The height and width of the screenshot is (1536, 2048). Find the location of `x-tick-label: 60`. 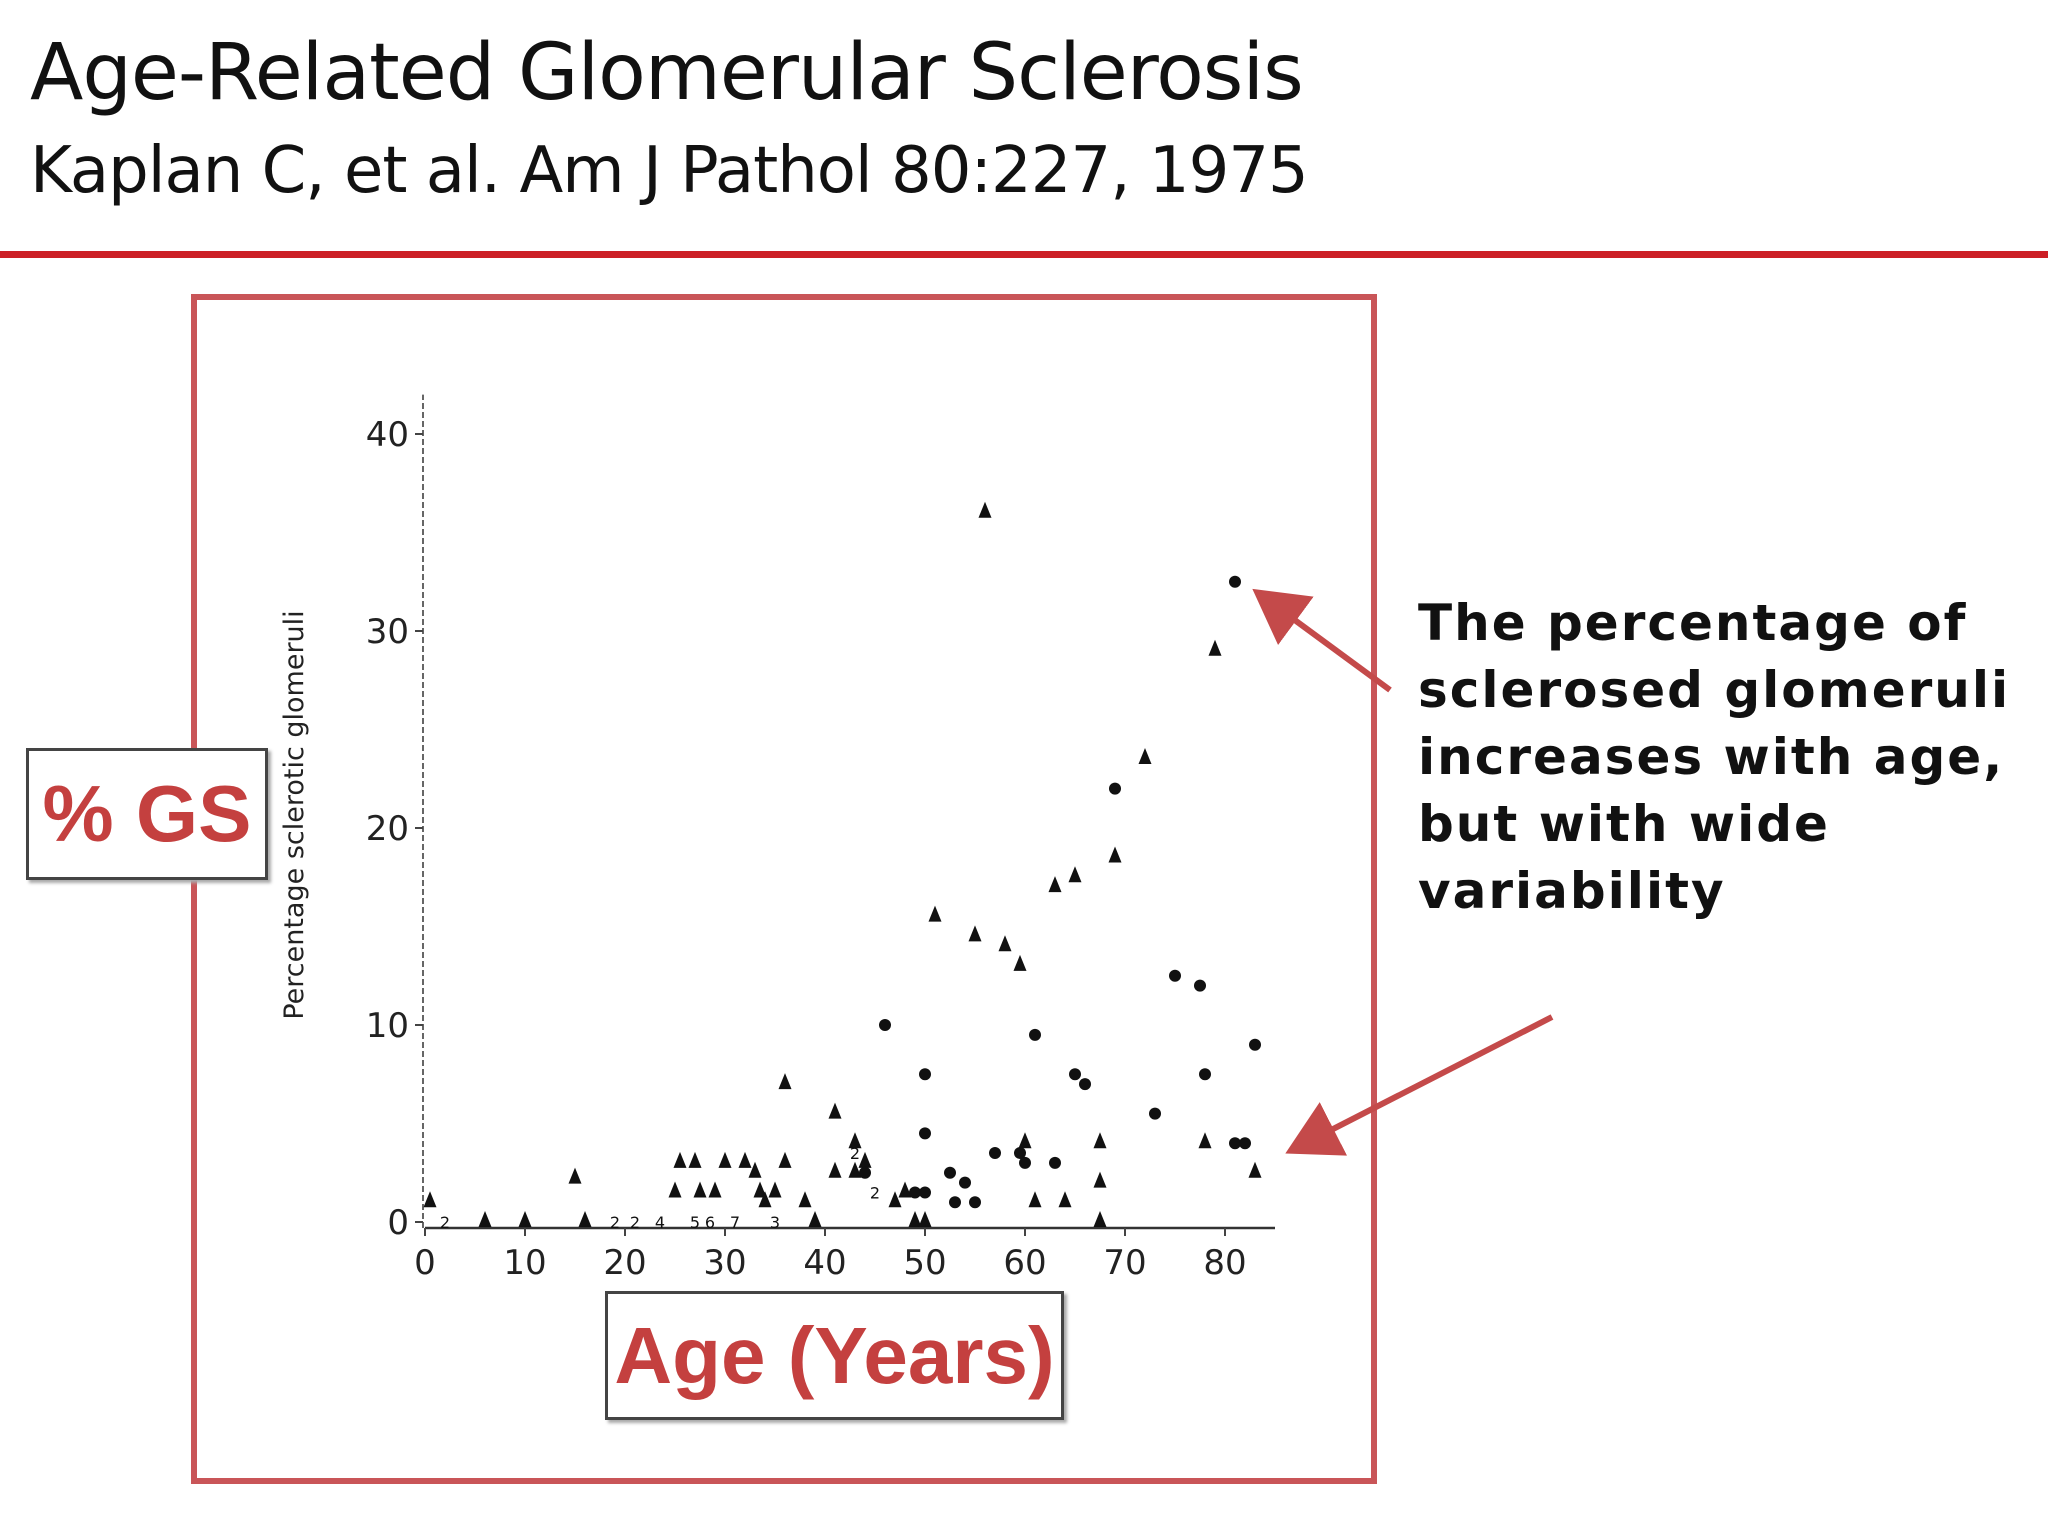

x-tick-label: 60 is located at coordinates (1024, 1263).